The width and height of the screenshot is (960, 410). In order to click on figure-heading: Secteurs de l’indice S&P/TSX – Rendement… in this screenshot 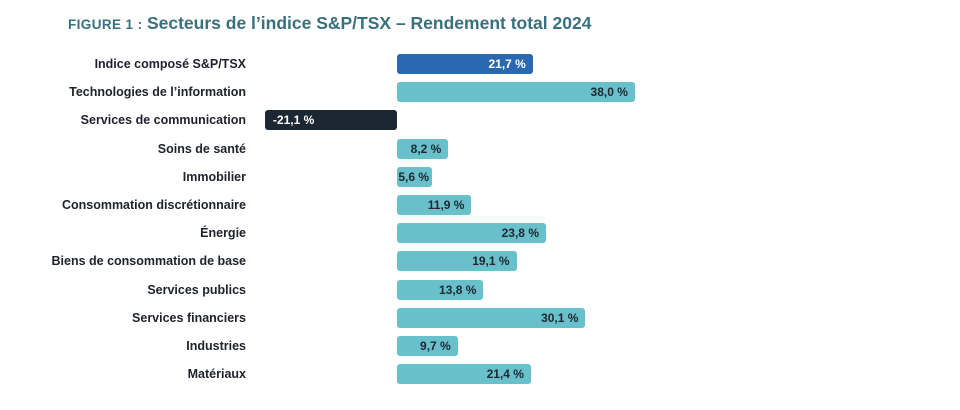, I will do `click(369, 23)`.